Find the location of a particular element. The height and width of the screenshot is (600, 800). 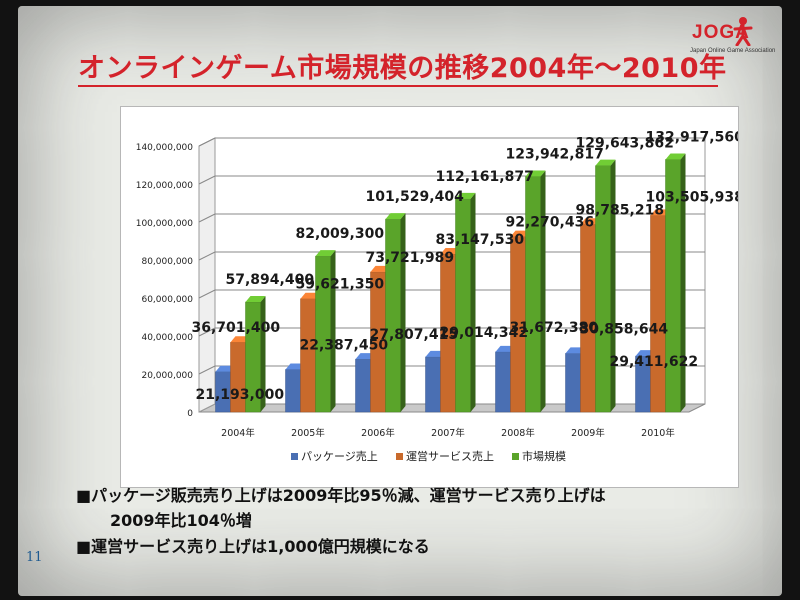

data-label: 112,161,877 is located at coordinates (485, 177).